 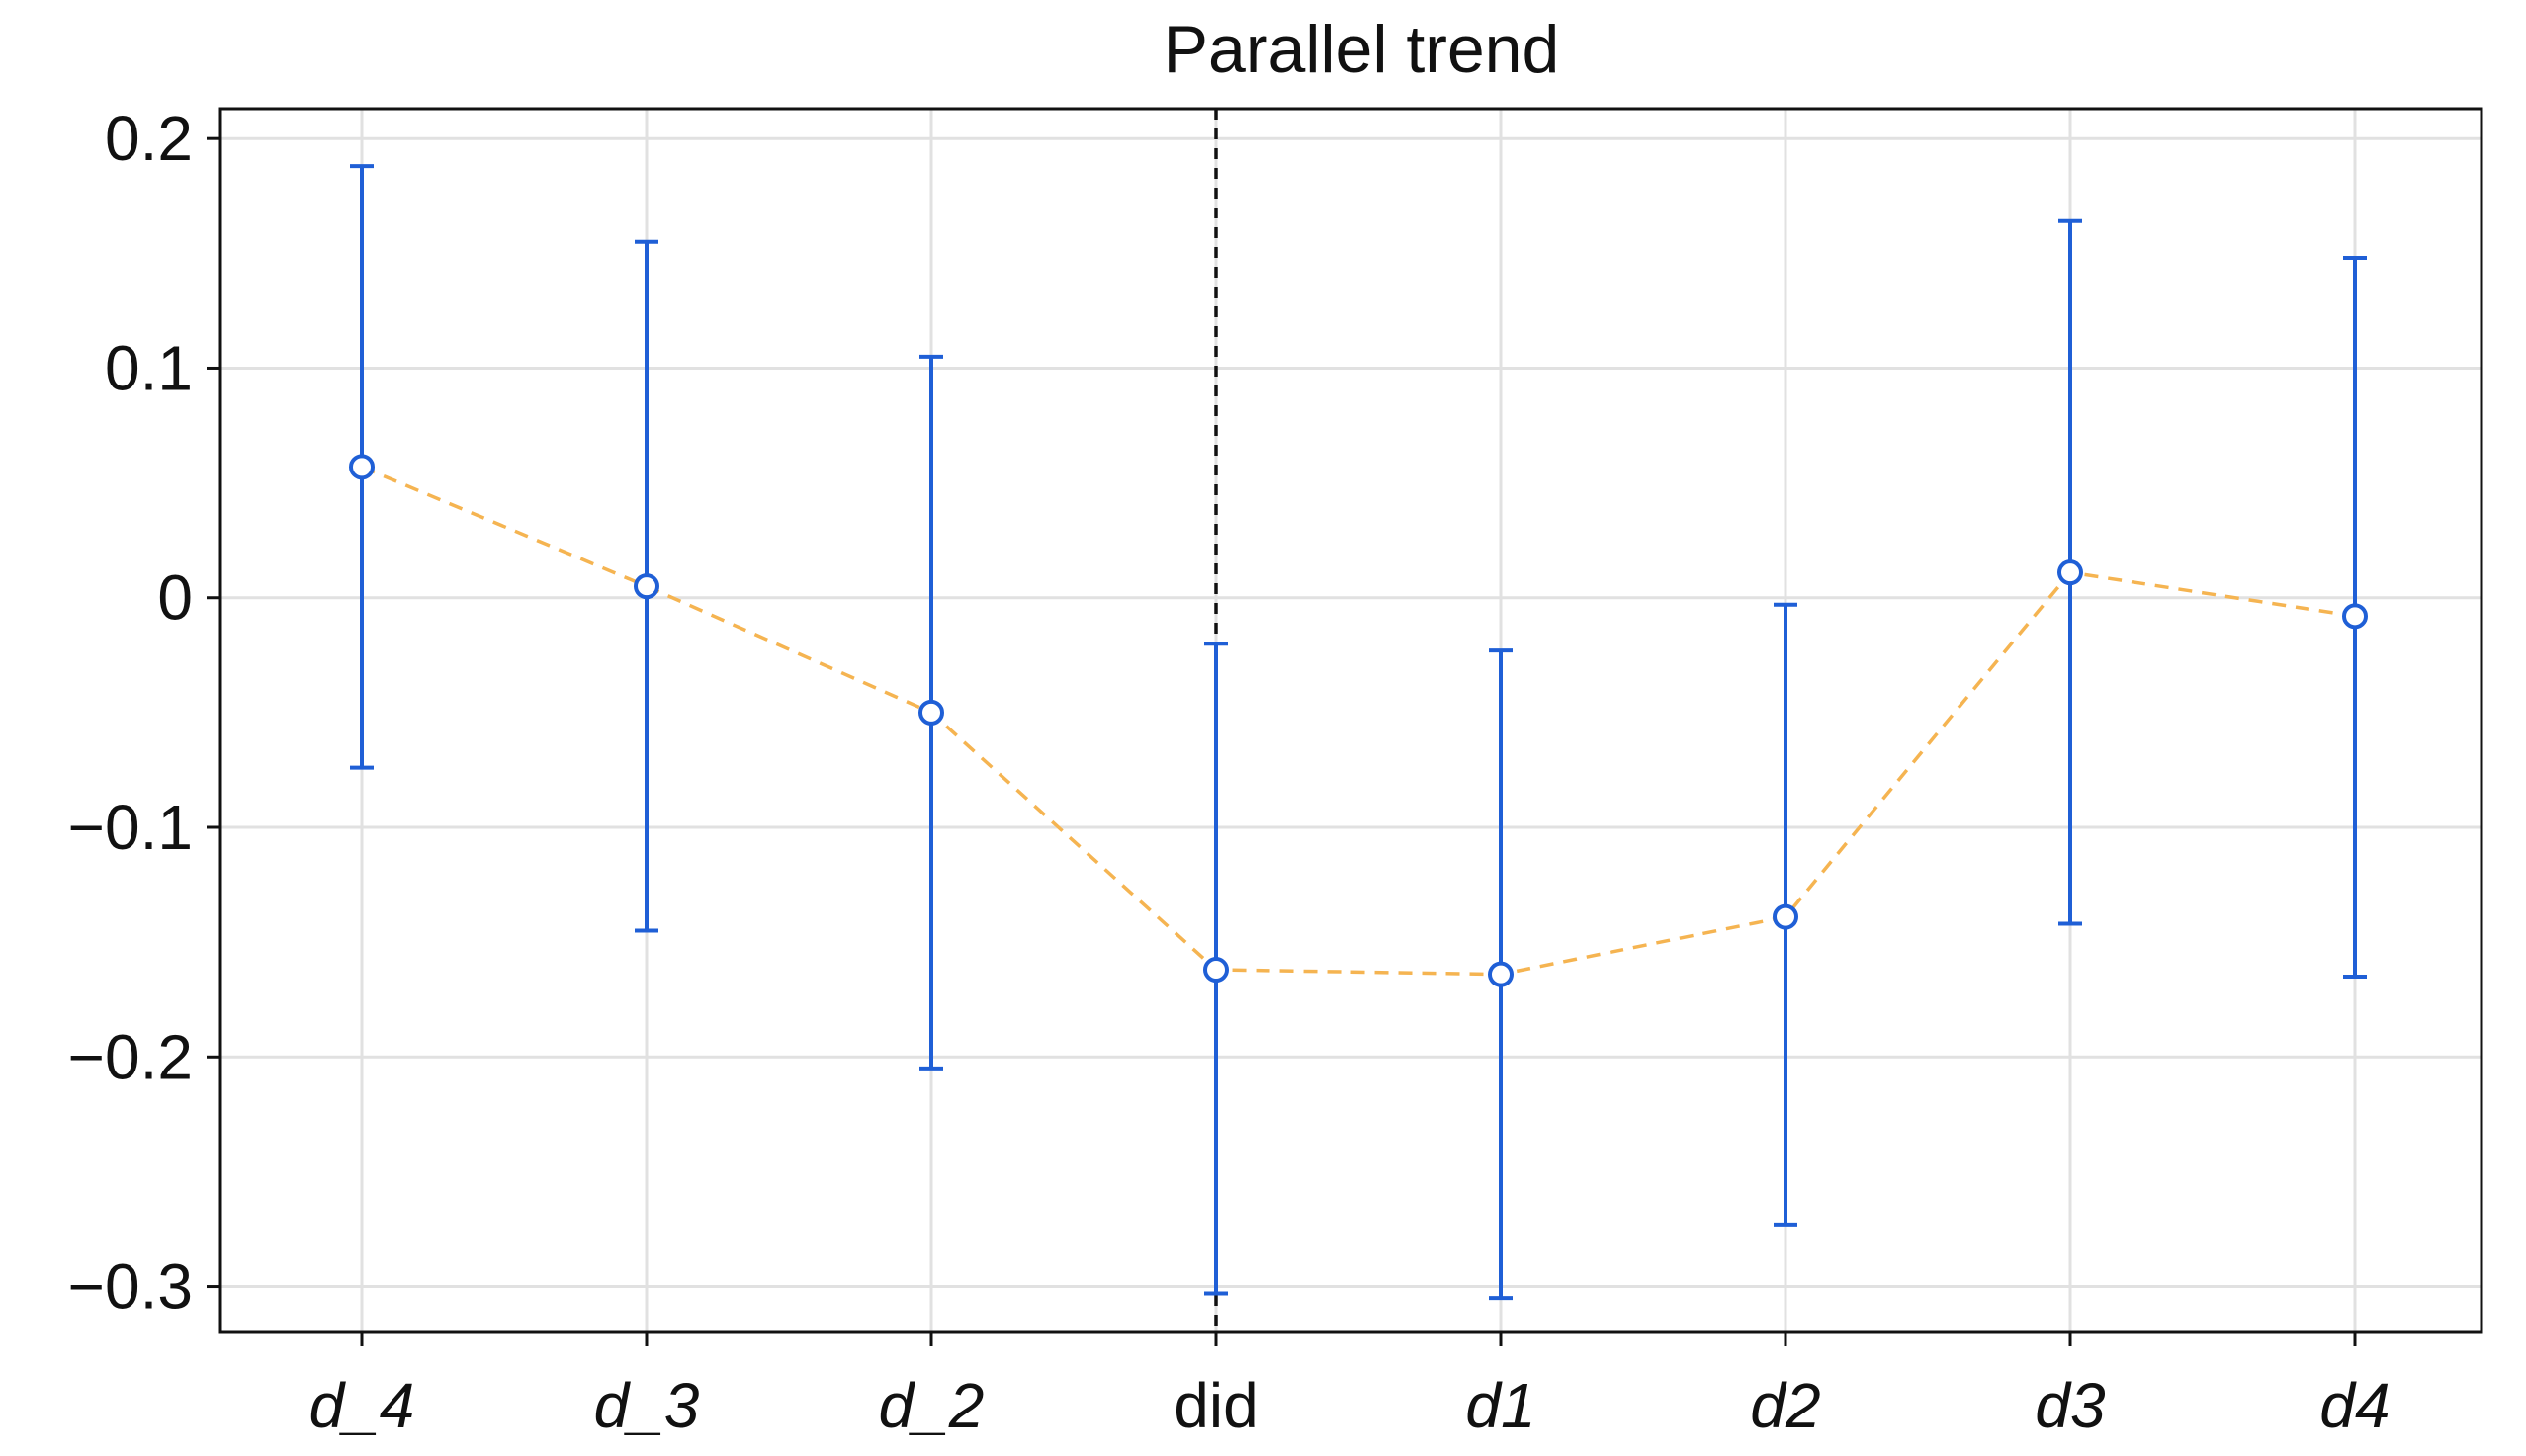 I want to click on y-tick-label: 0, so click(x=175, y=598).